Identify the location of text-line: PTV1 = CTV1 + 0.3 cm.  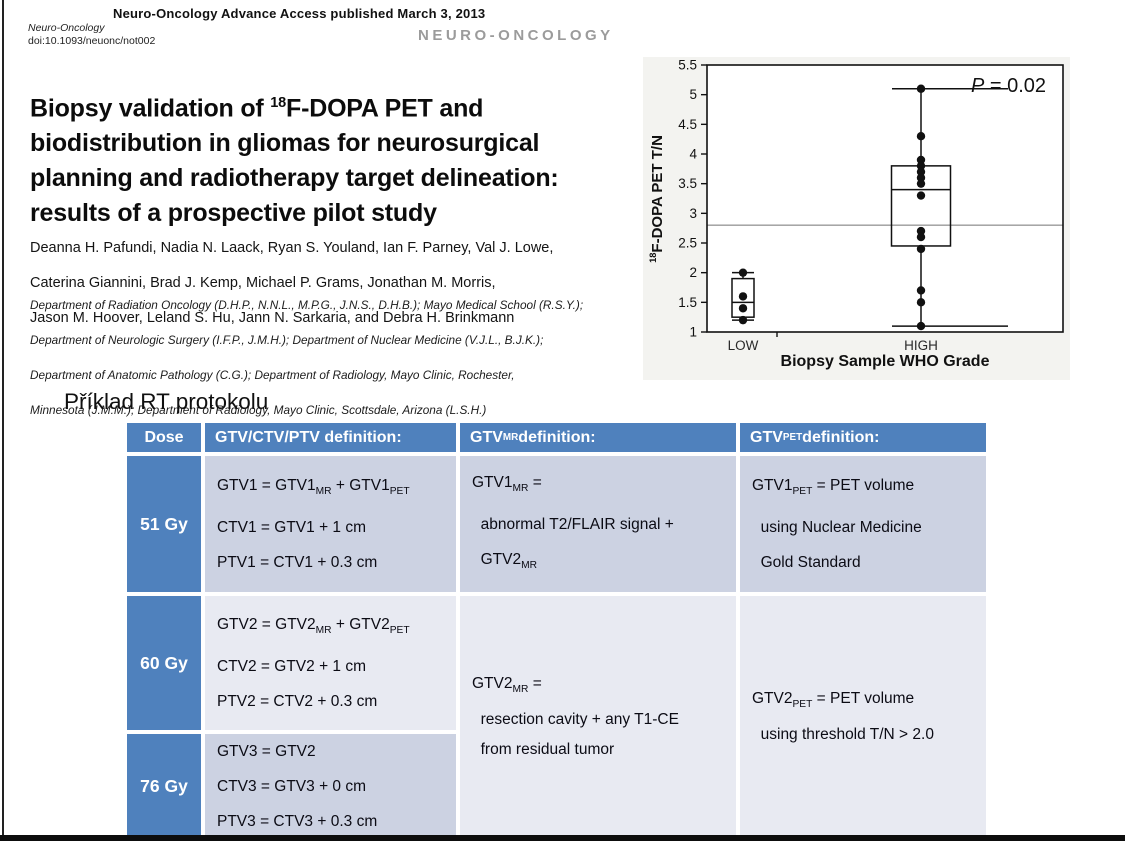
(297, 562).